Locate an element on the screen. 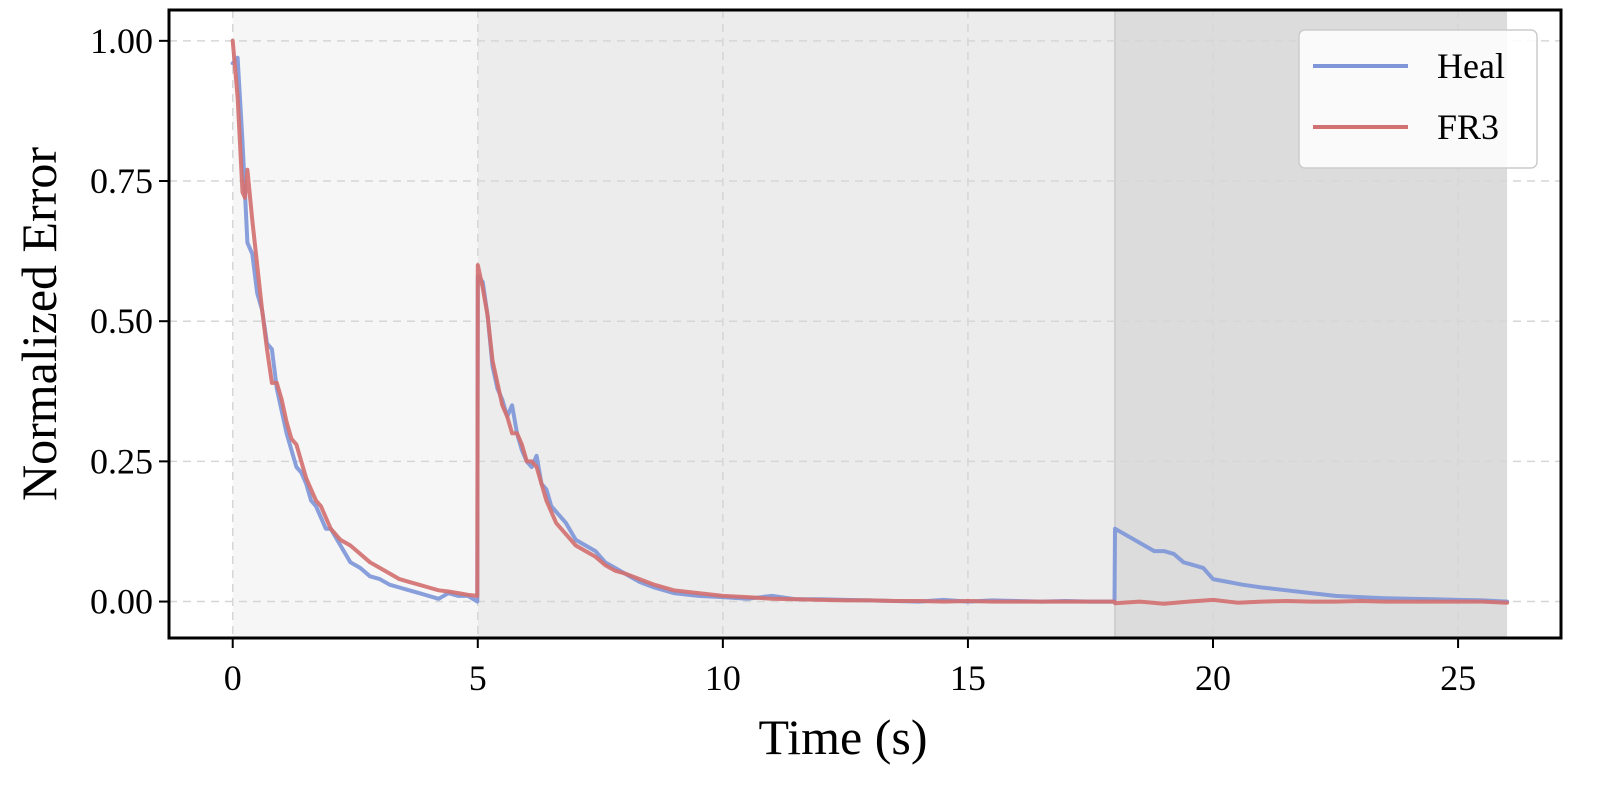 The height and width of the screenshot is (794, 1616). y-axis-title: Normalized Error is located at coordinates (39, 324).